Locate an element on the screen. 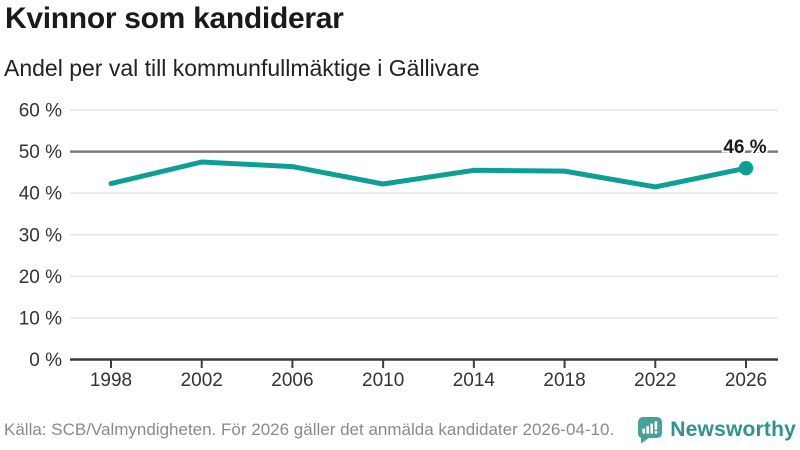 This screenshot has height=450, width=800. x-axis-tick-label: 2018 is located at coordinates (564, 380).